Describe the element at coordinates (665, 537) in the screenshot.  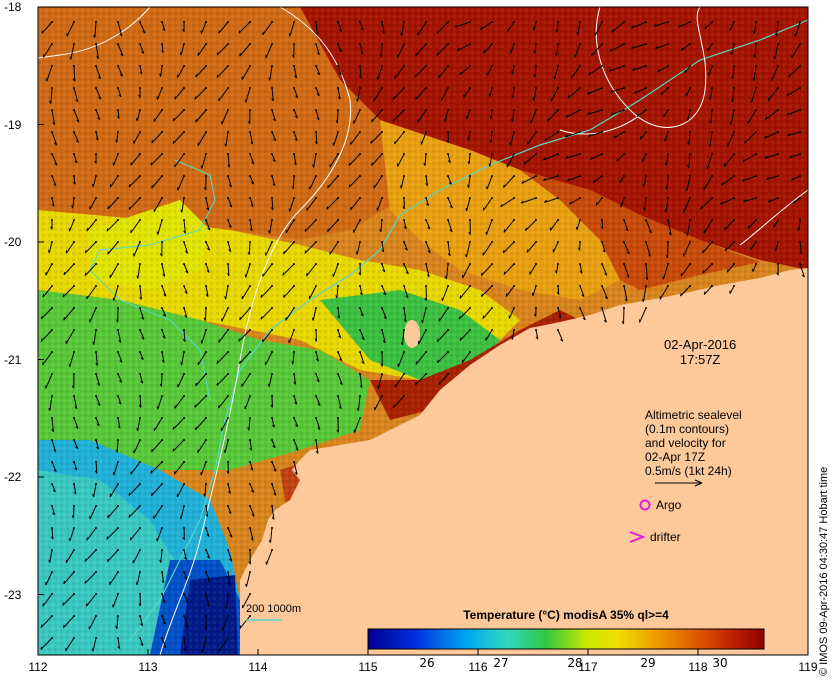
I see `drifter-label: drifter` at that location.